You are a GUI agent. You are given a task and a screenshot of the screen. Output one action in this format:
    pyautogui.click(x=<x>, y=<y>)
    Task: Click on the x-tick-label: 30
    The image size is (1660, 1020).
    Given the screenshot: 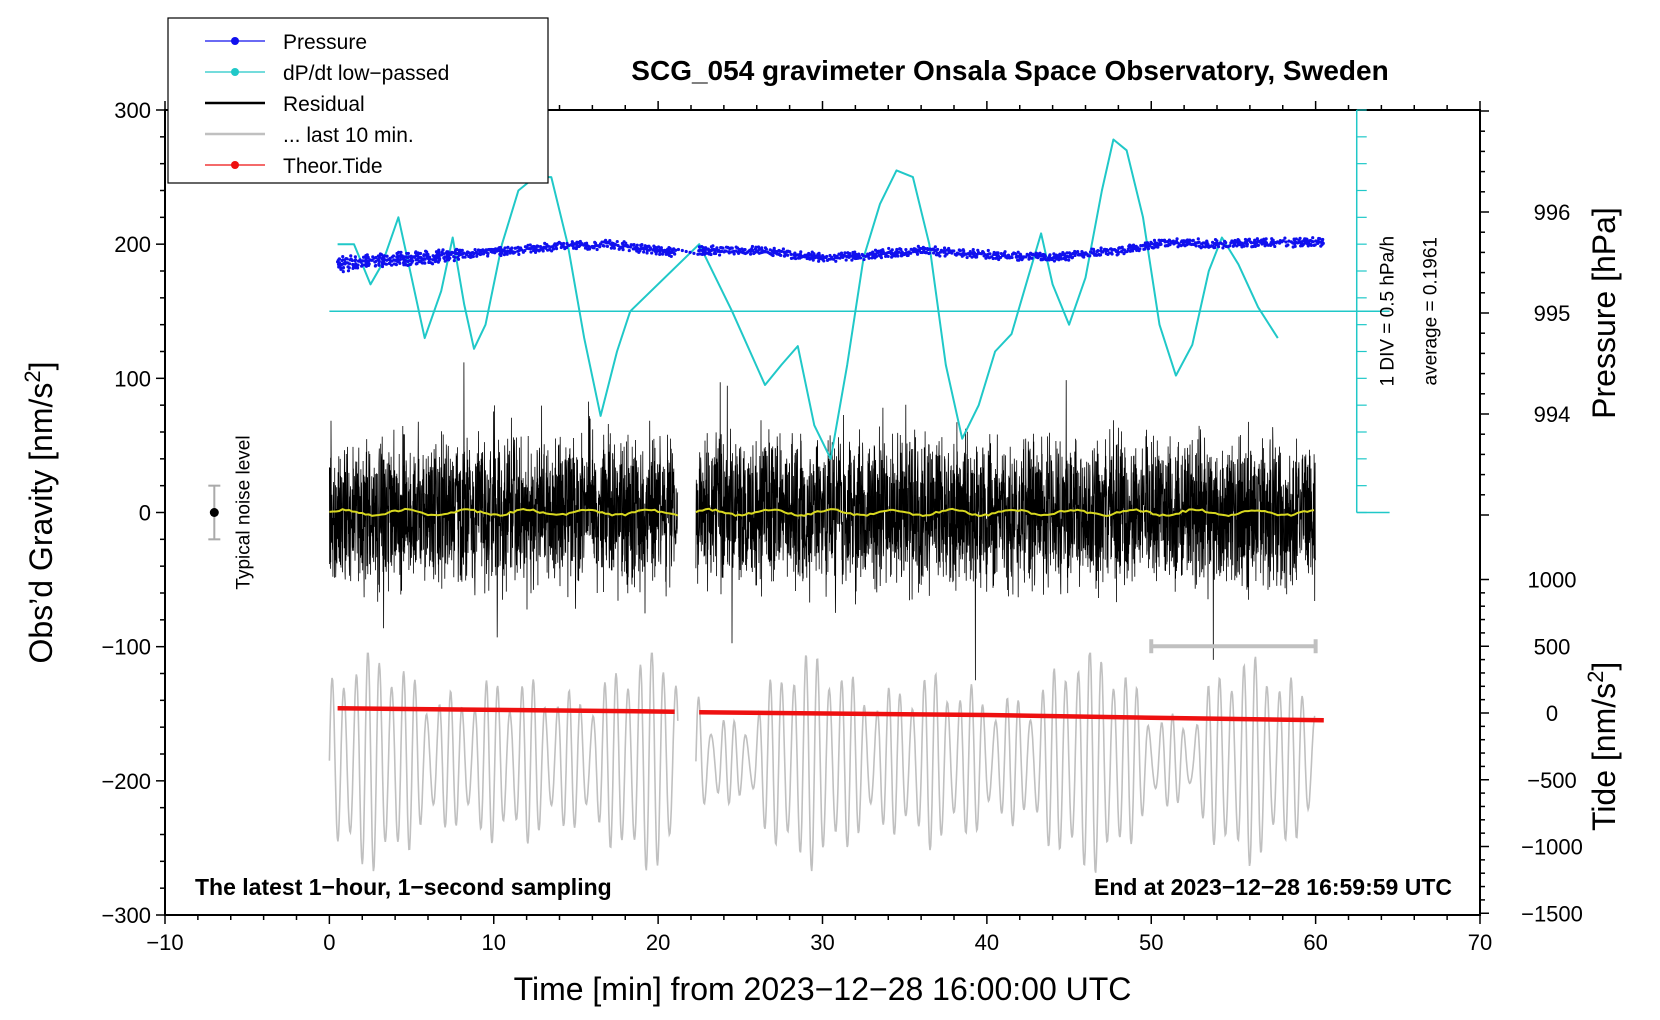 What is the action you would take?
    pyautogui.click(x=822, y=942)
    